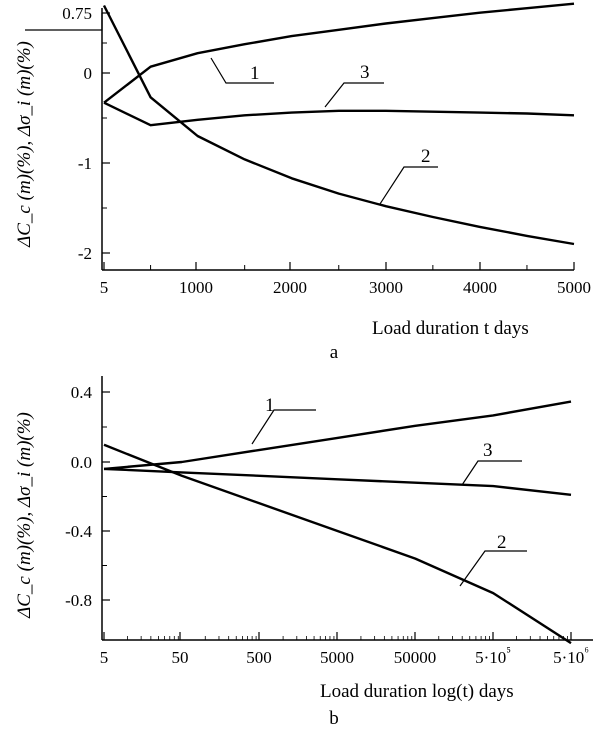  Describe the element at coordinates (81, 462) in the screenshot. I see `y-tick-label: 0.0` at that location.